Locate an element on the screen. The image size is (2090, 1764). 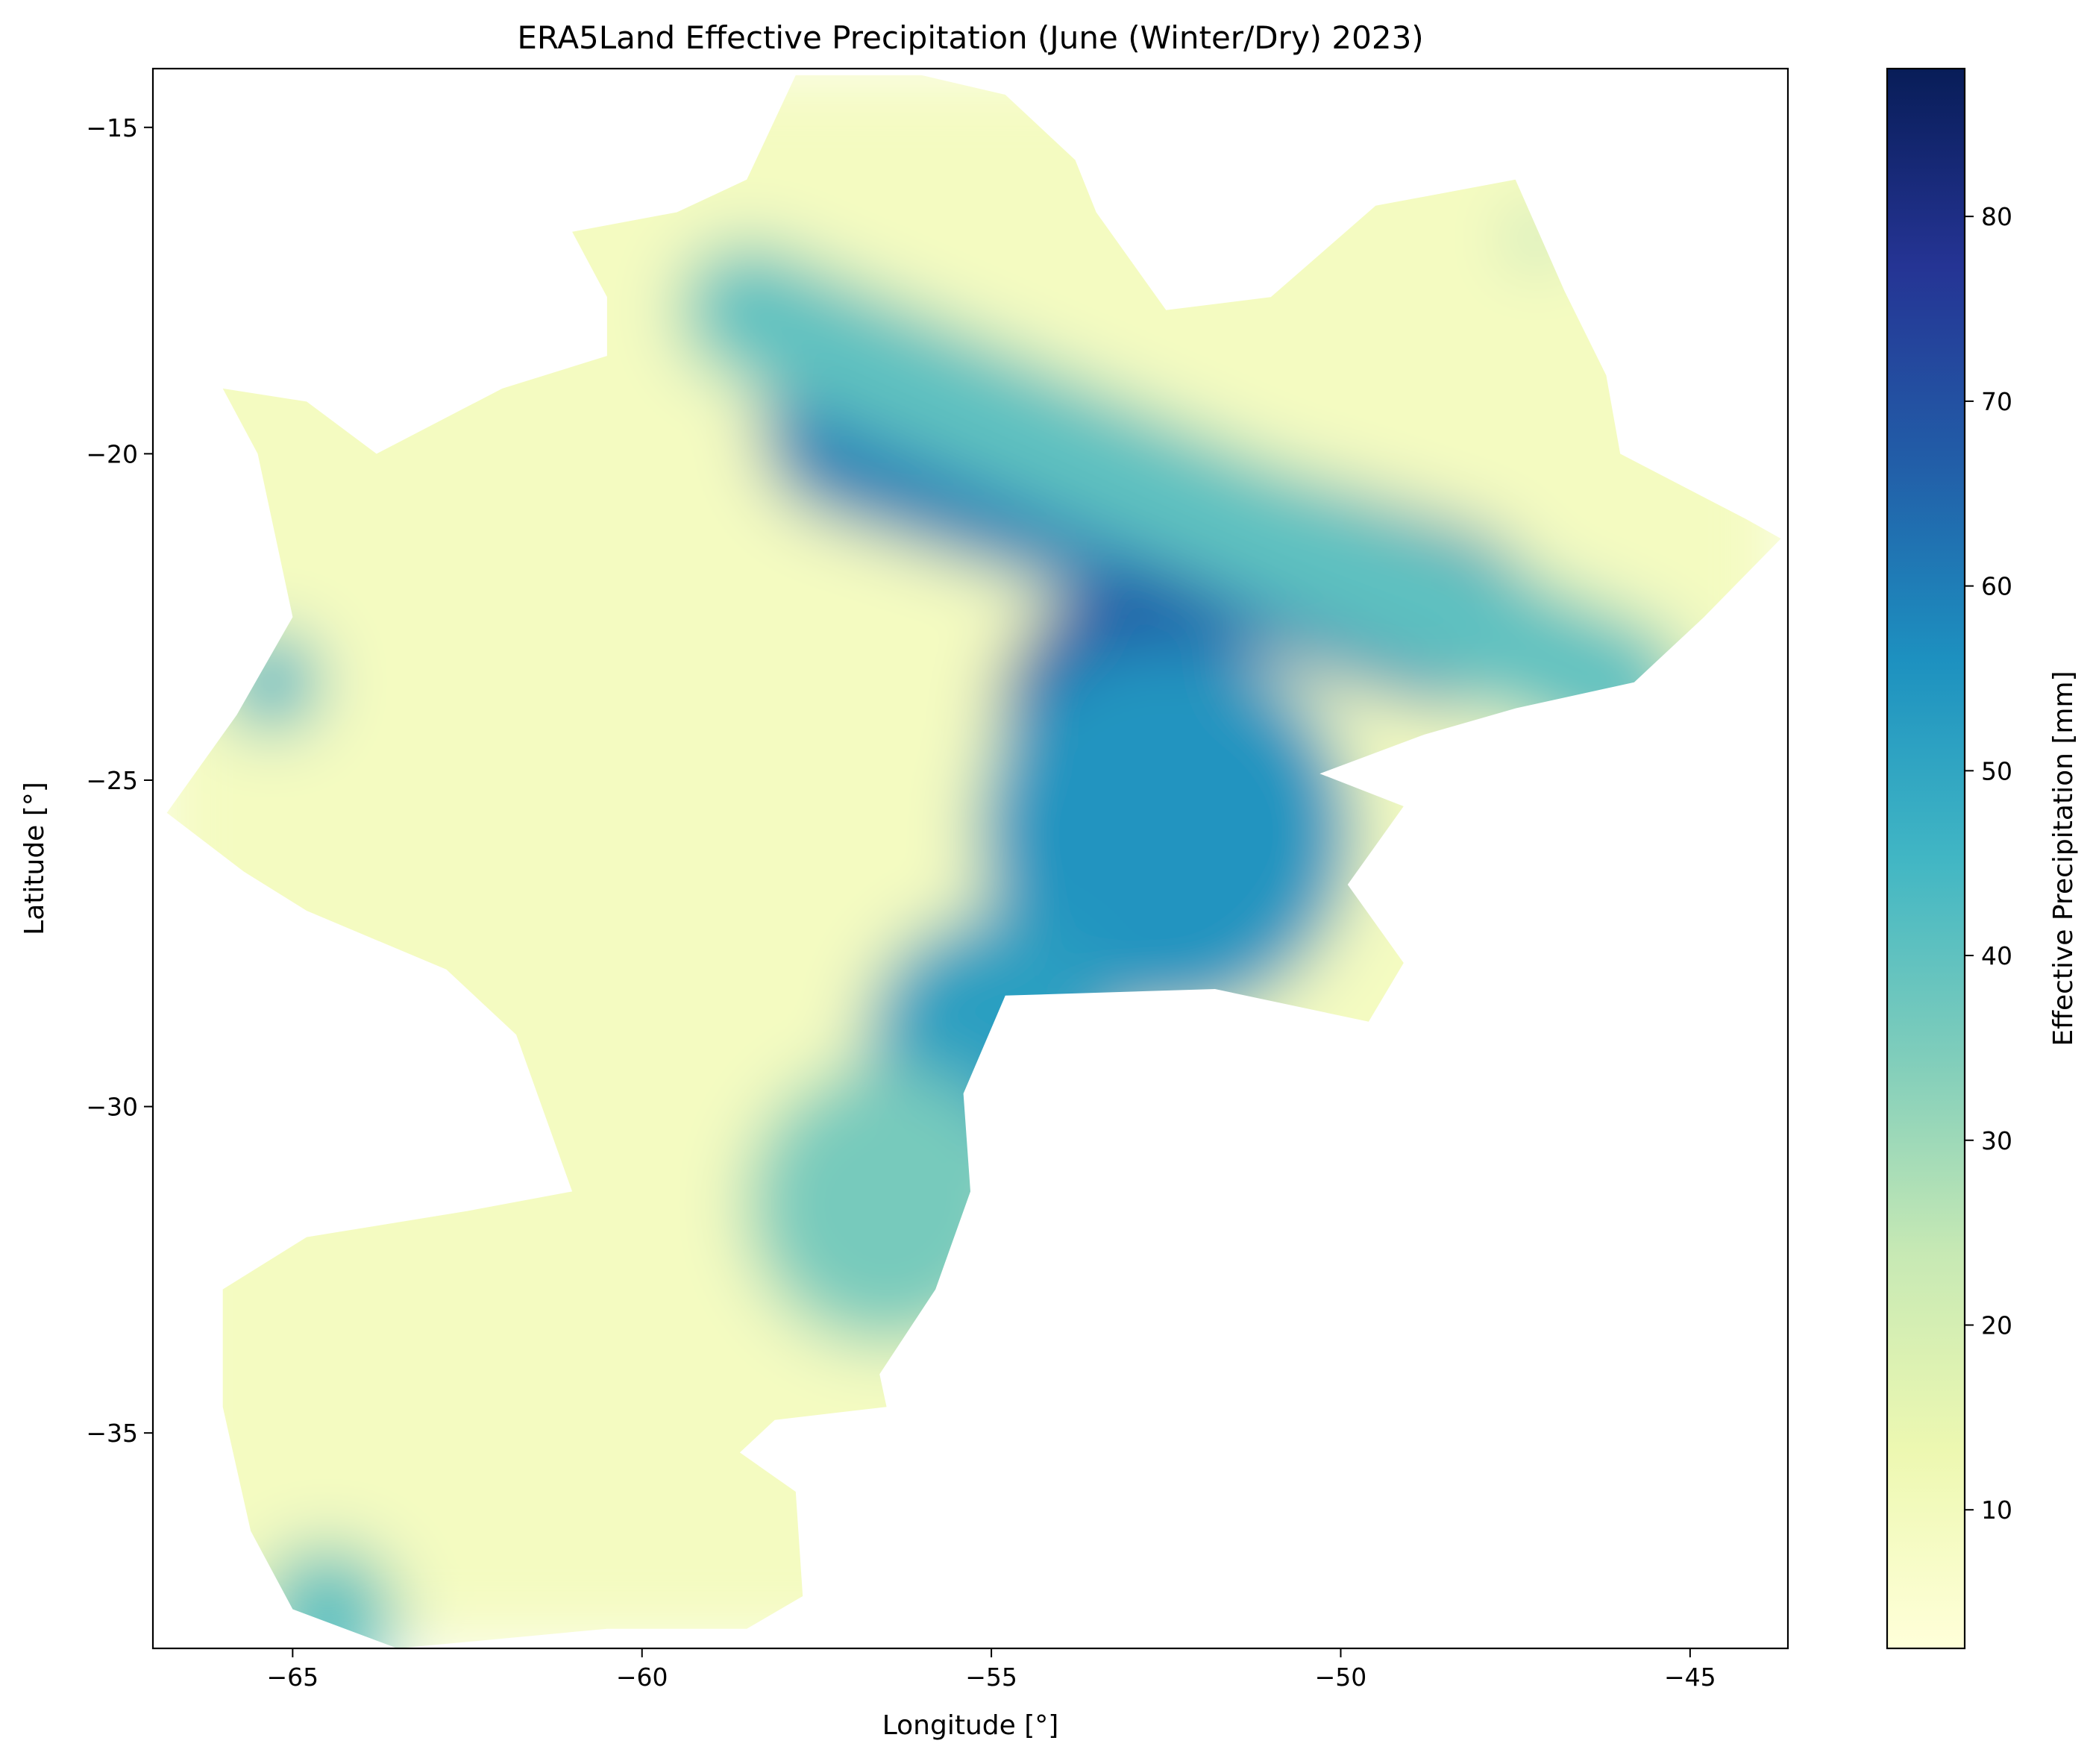
x-axis-label: Longitude [°] is located at coordinates (971, 1725).